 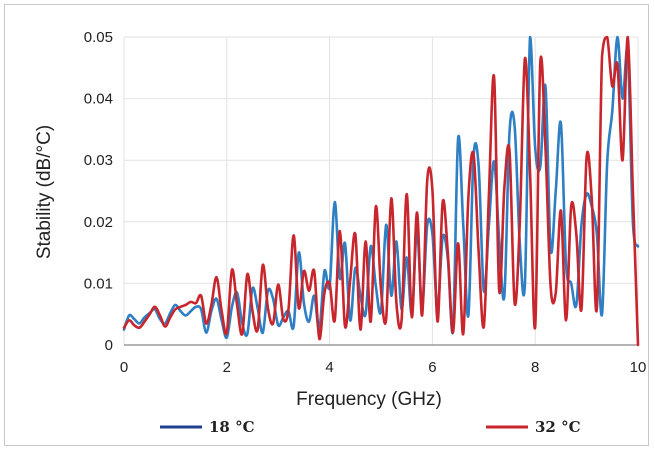 What do you see at coordinates (432, 367) in the screenshot?
I see `x-tick-label: 6` at bounding box center [432, 367].